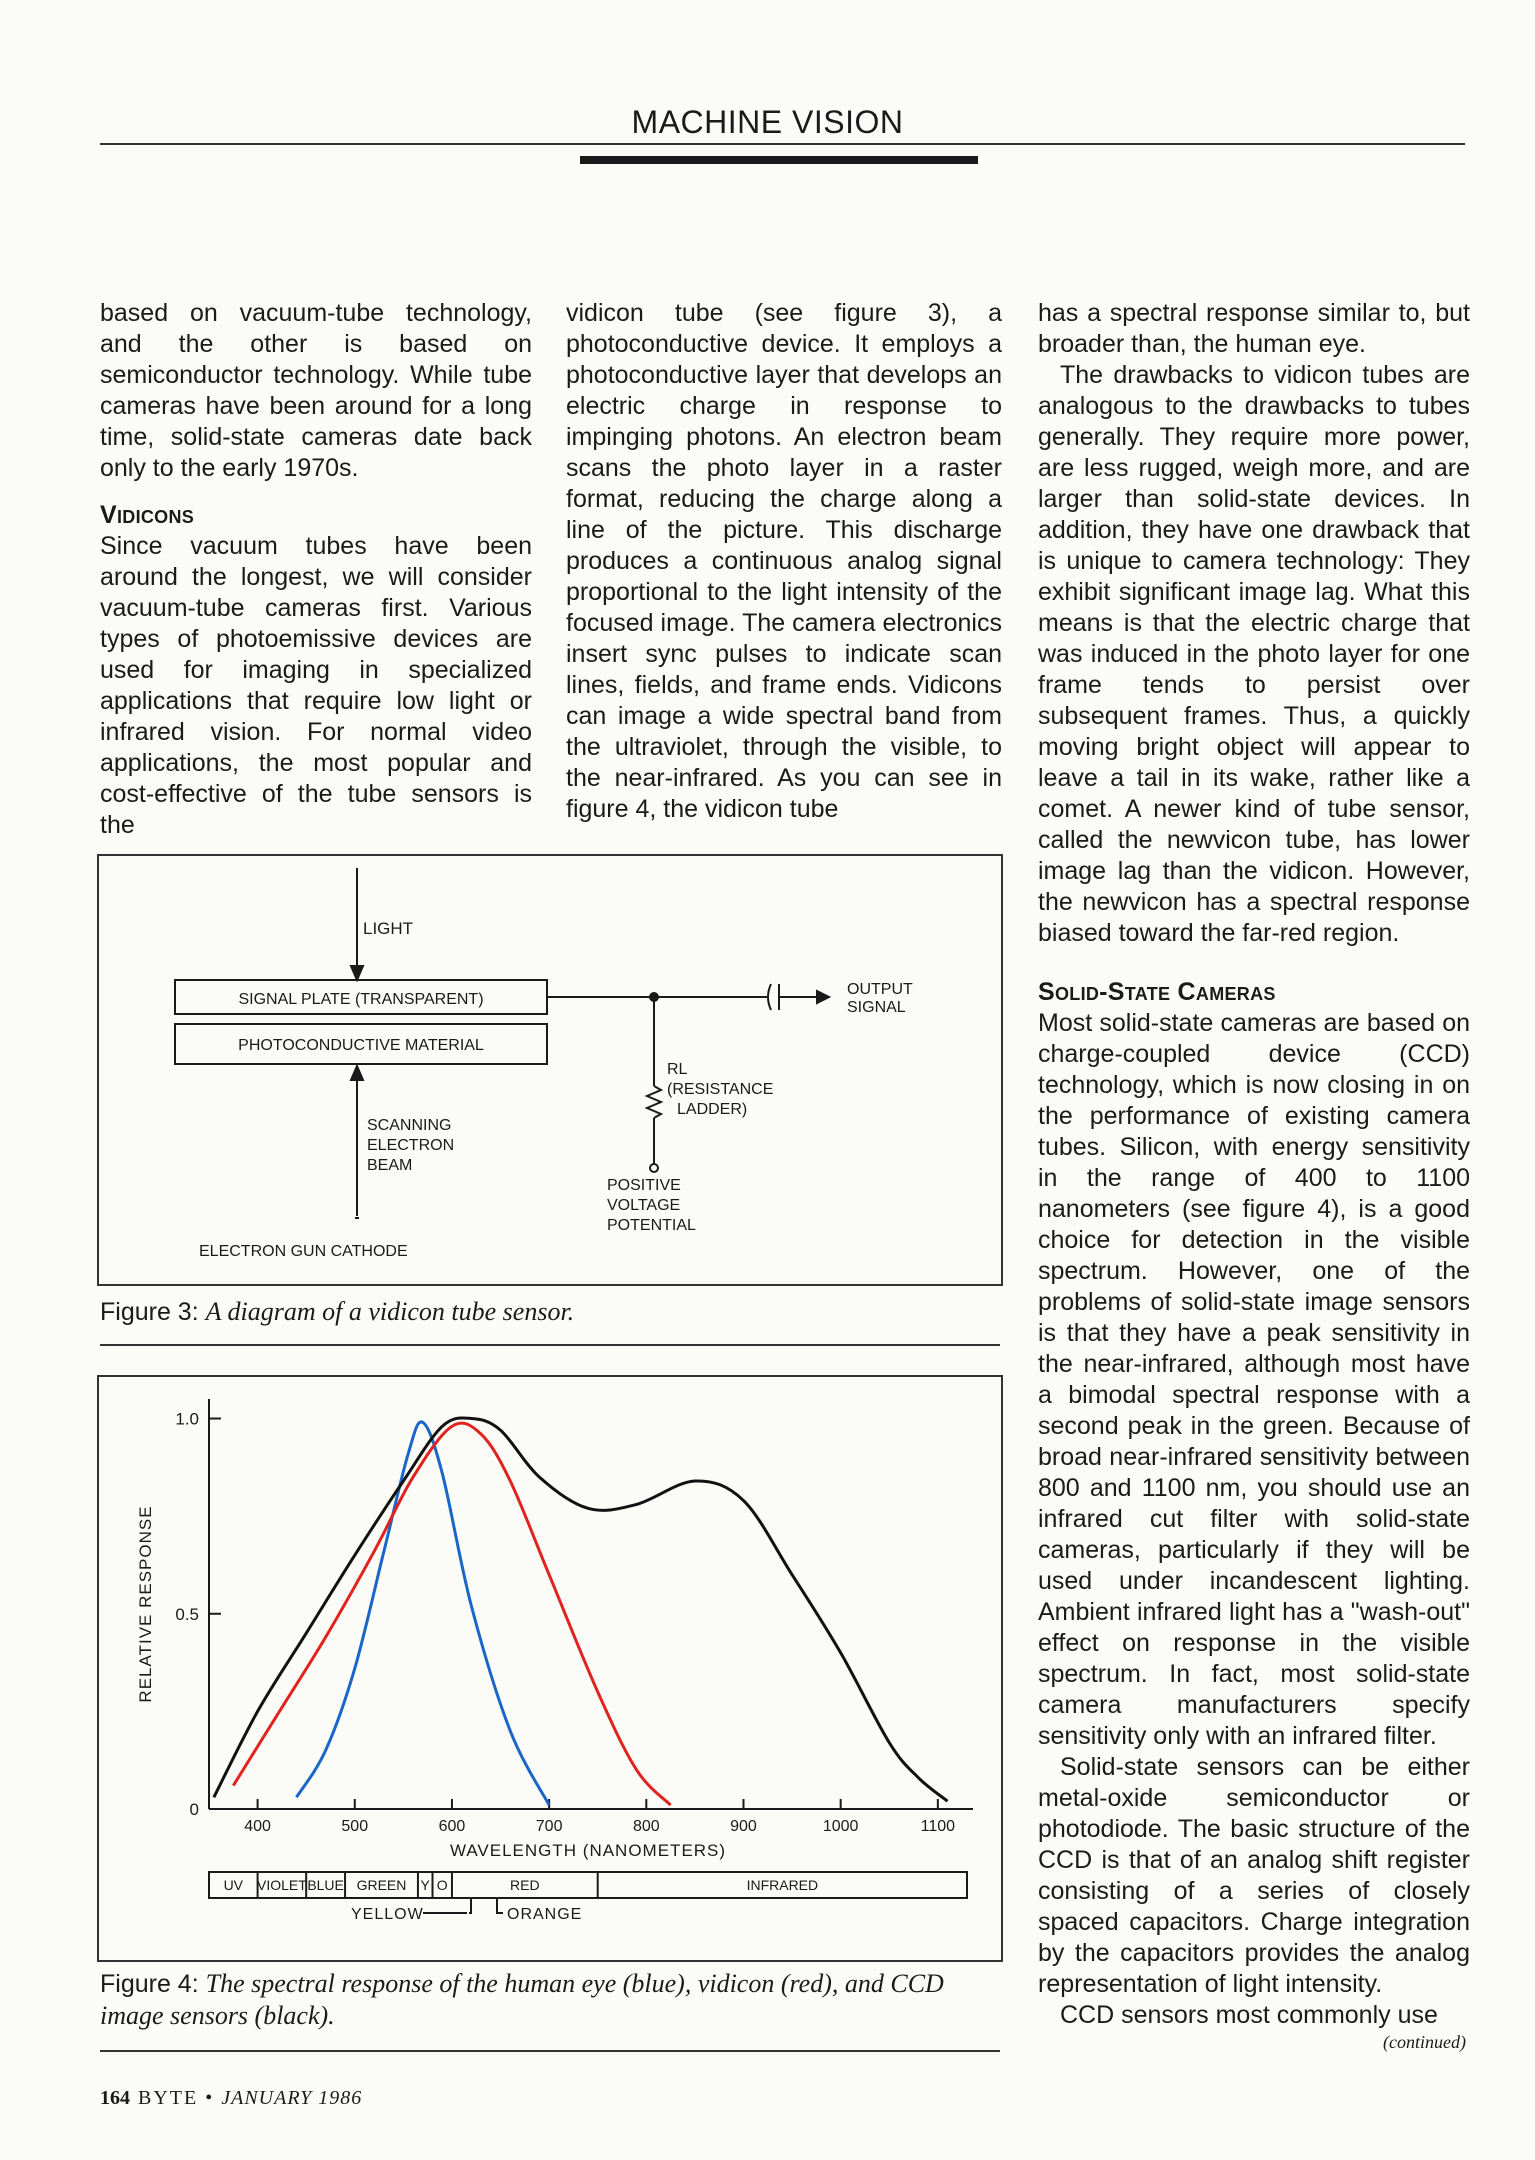 This screenshot has height=2160, width=1535. What do you see at coordinates (677, 1069) in the screenshot?
I see `label-rl: RL` at bounding box center [677, 1069].